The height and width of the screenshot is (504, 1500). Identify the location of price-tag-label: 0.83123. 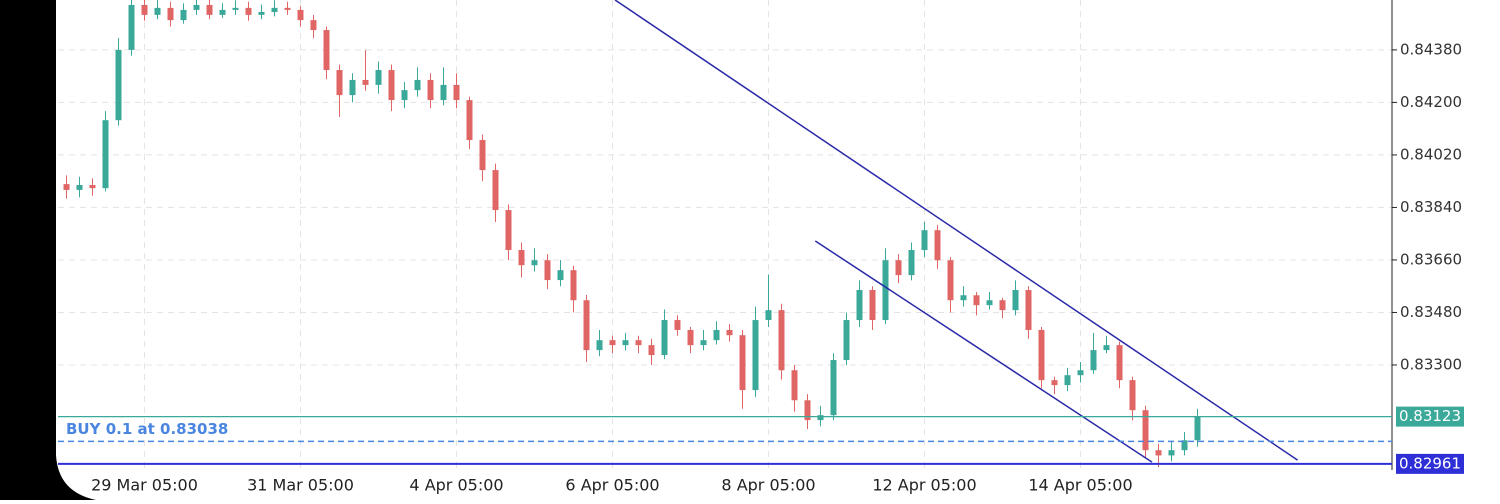
(1430, 416).